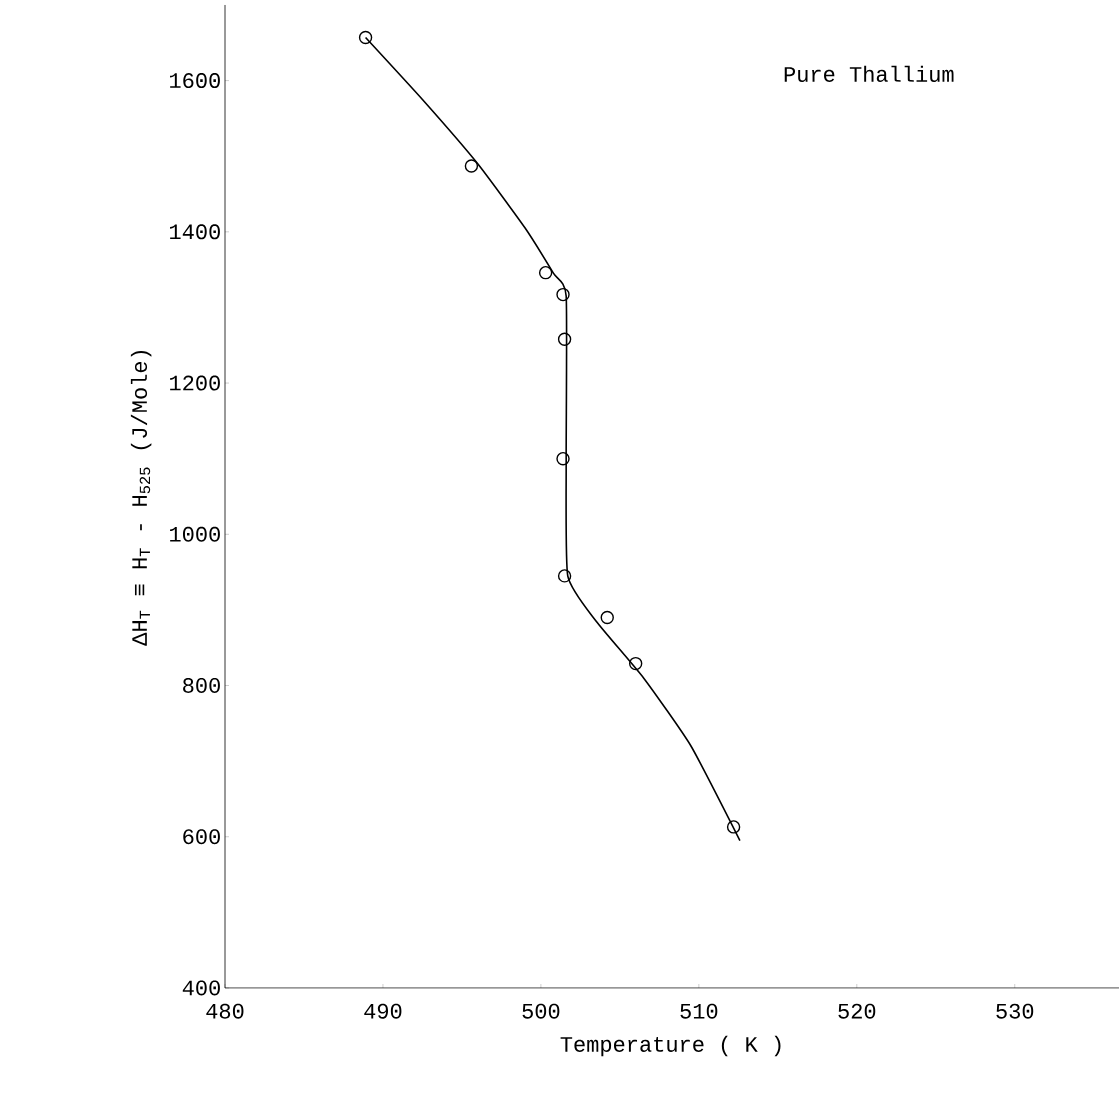  What do you see at coordinates (201, 685) in the screenshot?
I see `y-tick-label: 800` at bounding box center [201, 685].